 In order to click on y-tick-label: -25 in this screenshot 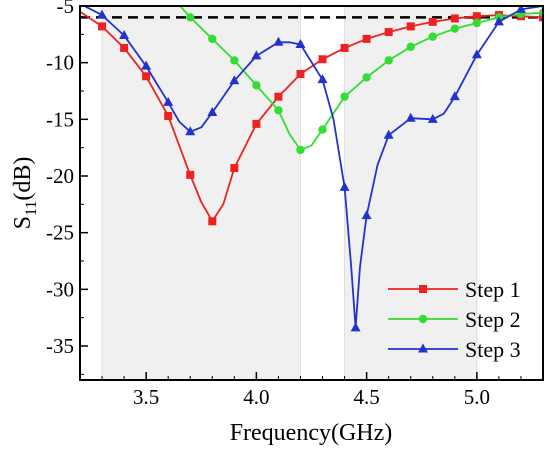, I will do `click(60, 233)`.